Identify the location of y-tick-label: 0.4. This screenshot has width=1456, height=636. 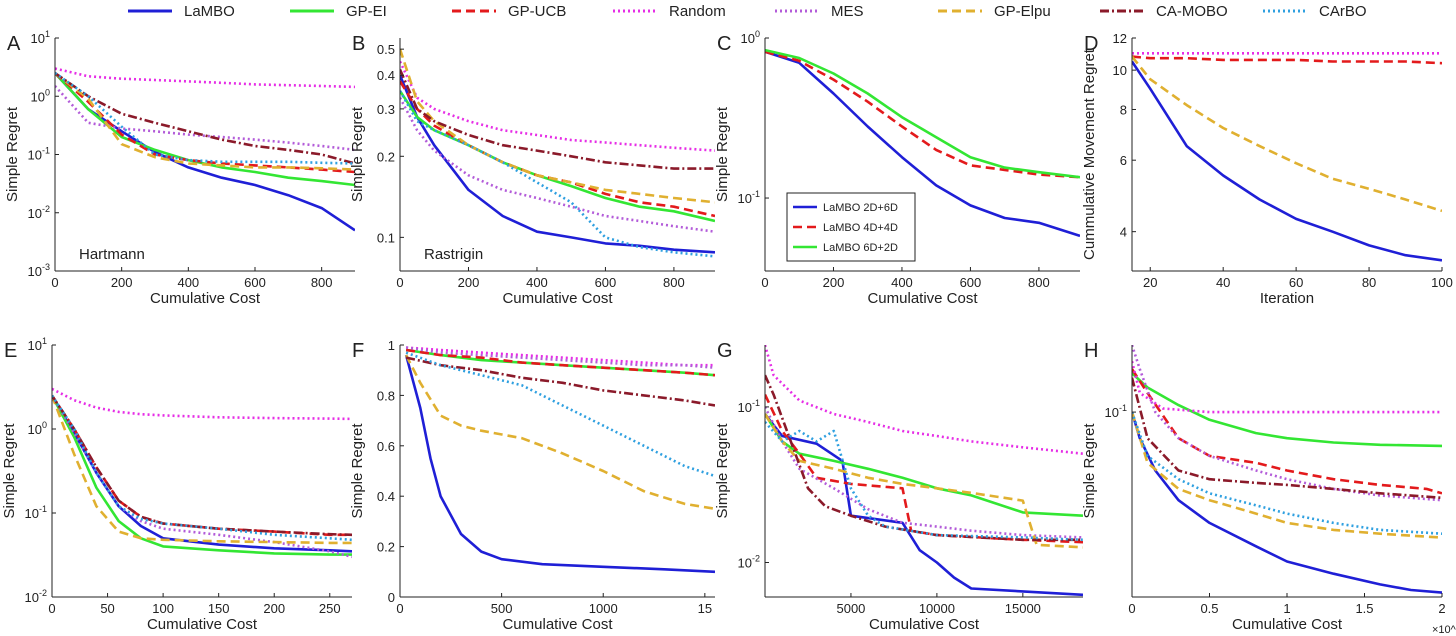
(386, 496).